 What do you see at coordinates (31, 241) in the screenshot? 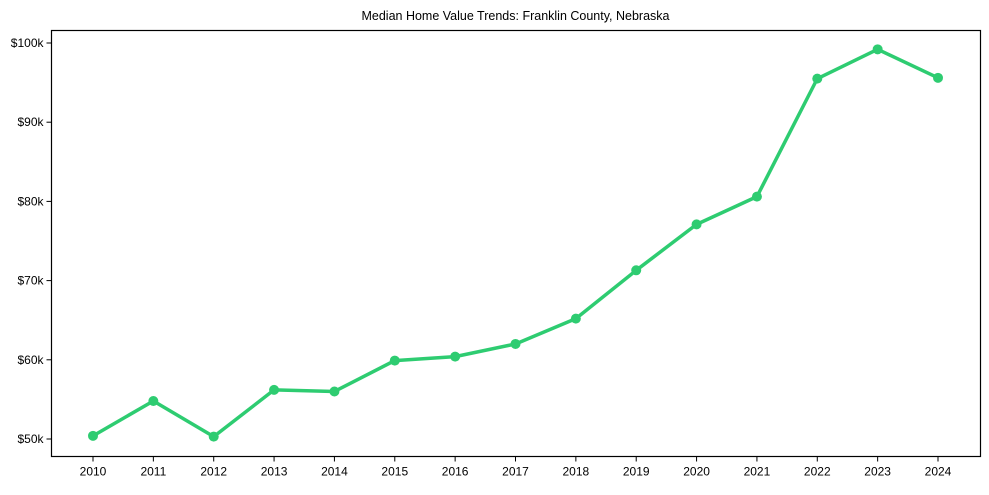
I see `y-axis: $50k $60k $70k $80k $90k $100k` at bounding box center [31, 241].